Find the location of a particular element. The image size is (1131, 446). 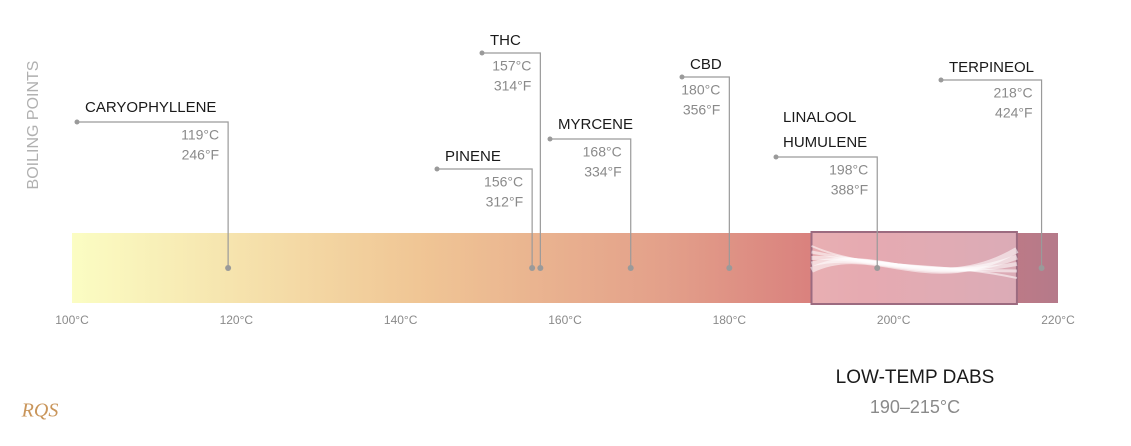

logo: RQS is located at coordinates (40, 411).